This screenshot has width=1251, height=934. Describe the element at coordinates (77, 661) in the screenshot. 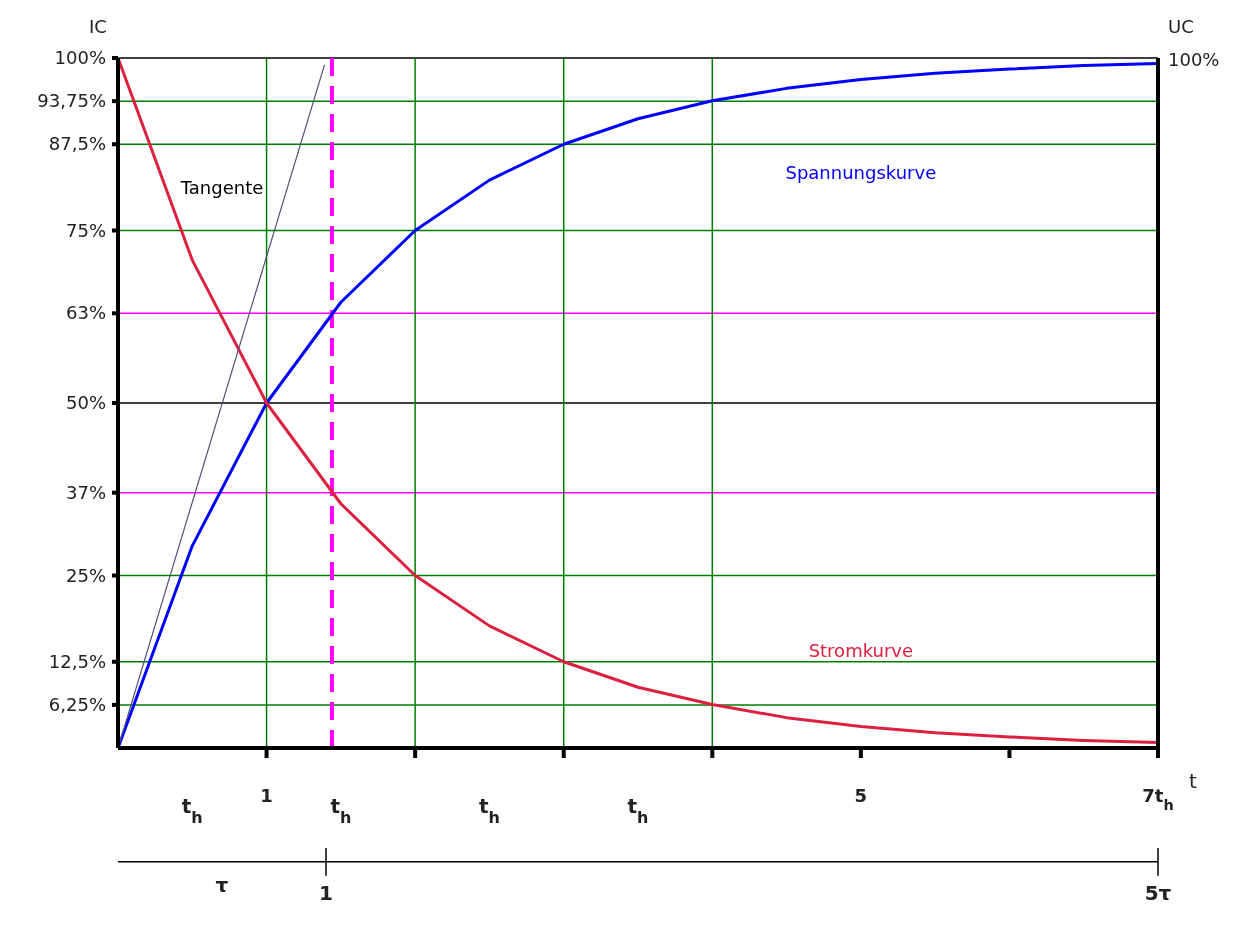

I see `y-tick-label: 12,5%` at that location.